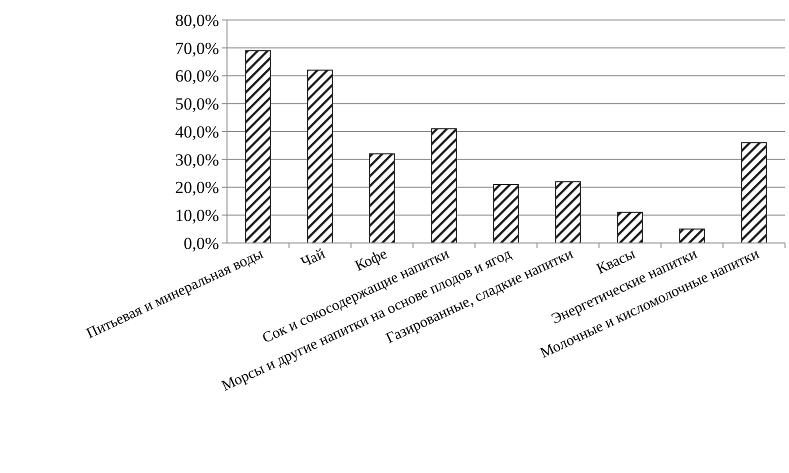 The width and height of the screenshot is (789, 473). I want to click on y-tick-label: 20,0%, so click(197, 188).